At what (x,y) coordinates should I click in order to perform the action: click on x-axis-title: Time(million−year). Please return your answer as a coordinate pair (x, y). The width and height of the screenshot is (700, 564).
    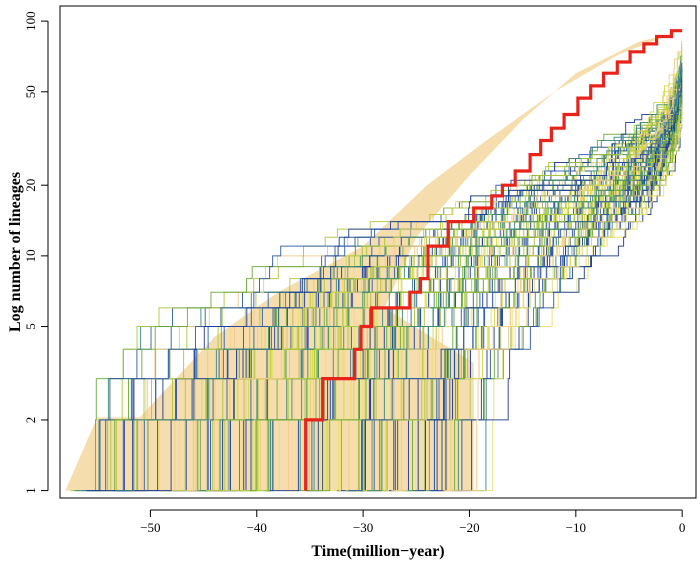
    Looking at the image, I should click on (377, 551).